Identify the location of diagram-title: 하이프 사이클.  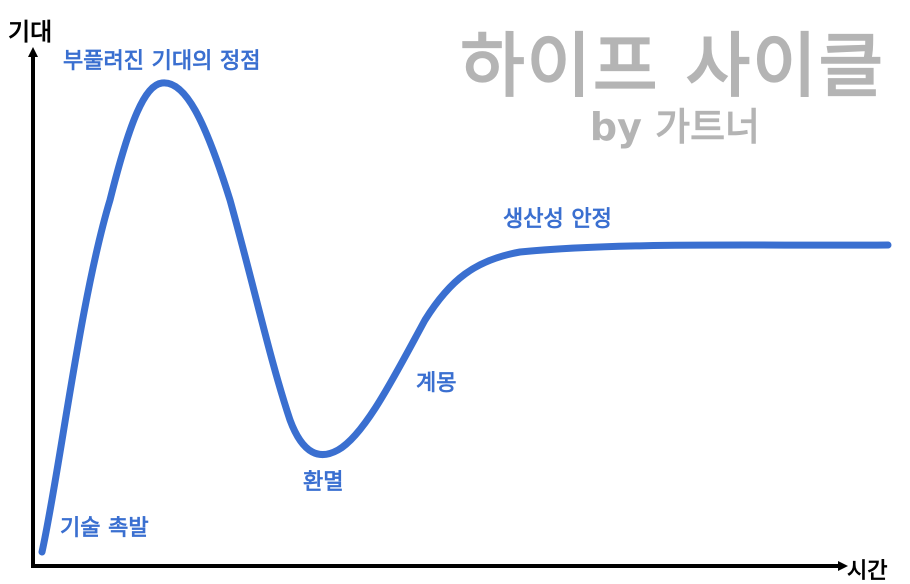
(672, 66).